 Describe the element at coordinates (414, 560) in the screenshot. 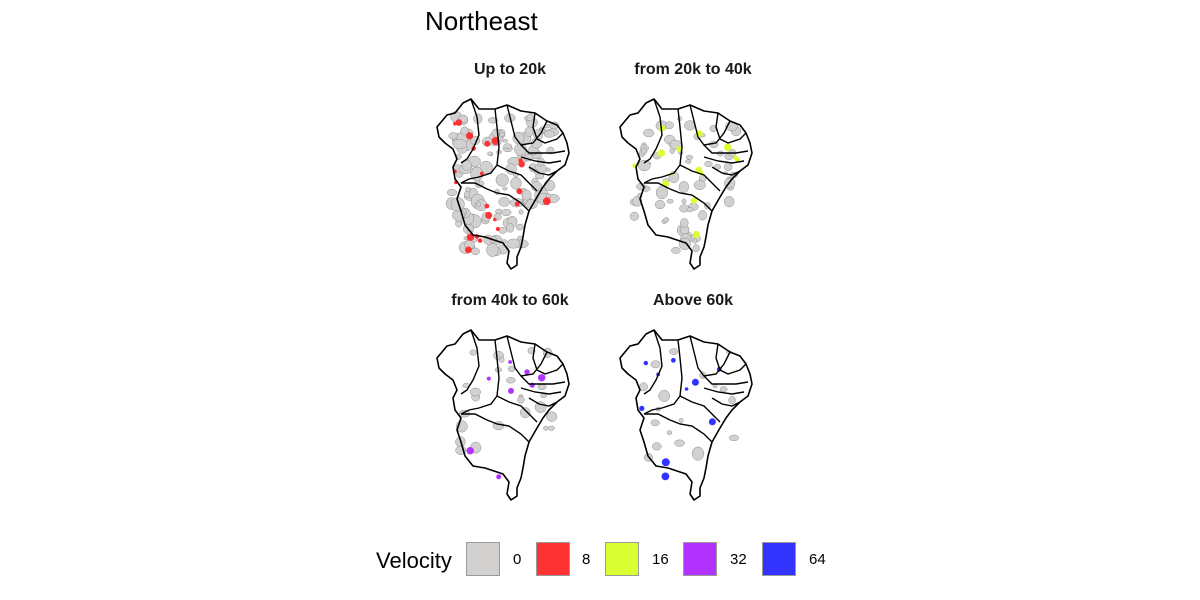

I see `legend-title: Velocity` at that location.